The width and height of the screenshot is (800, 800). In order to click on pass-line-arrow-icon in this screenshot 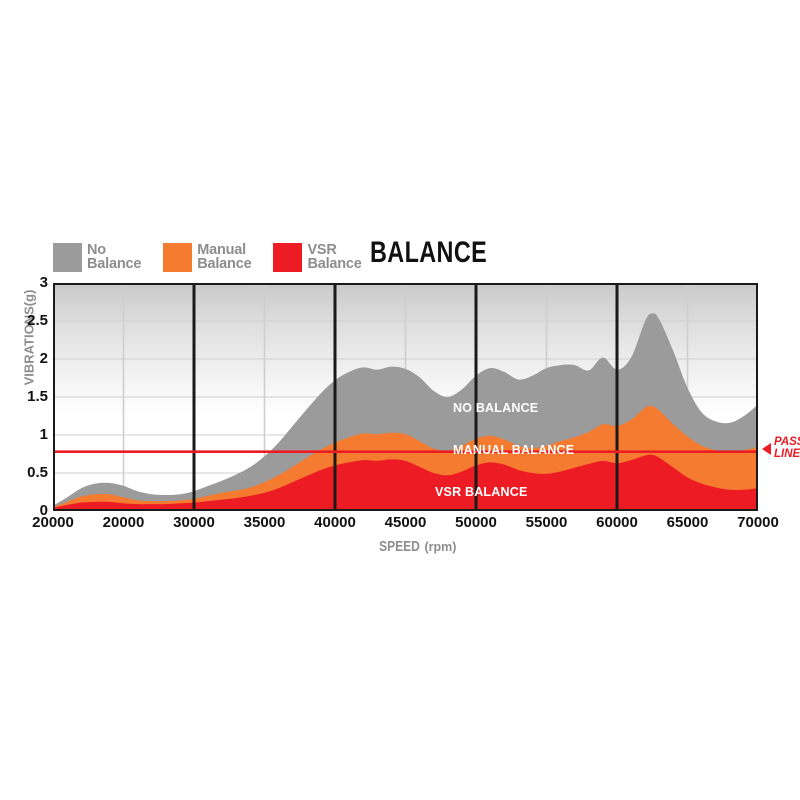, I will do `click(766, 448)`.